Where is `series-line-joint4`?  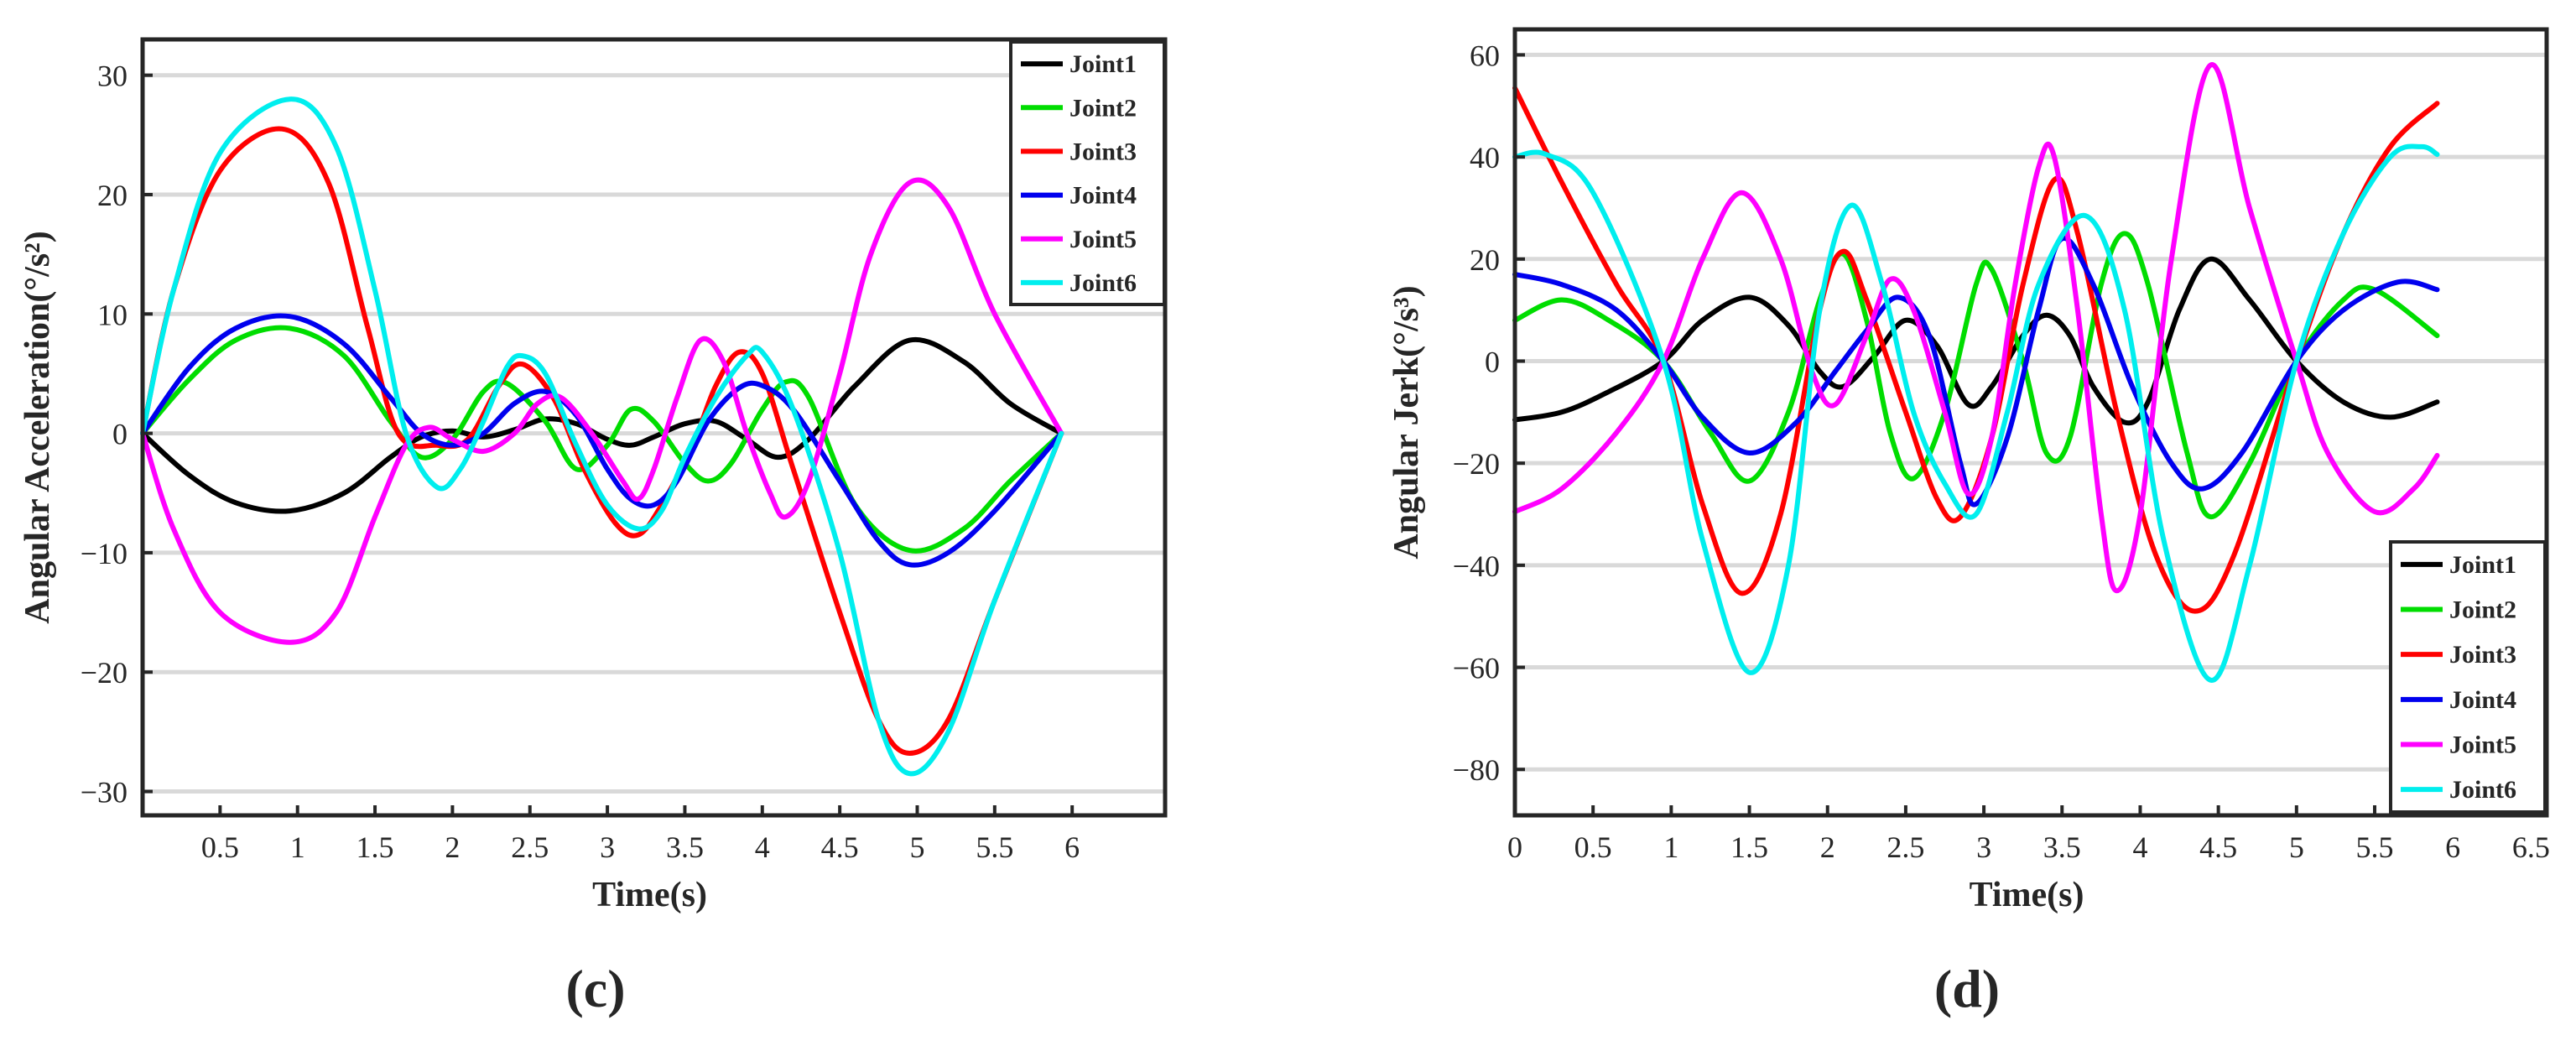
series-line-joint4 is located at coordinates (602, 440).